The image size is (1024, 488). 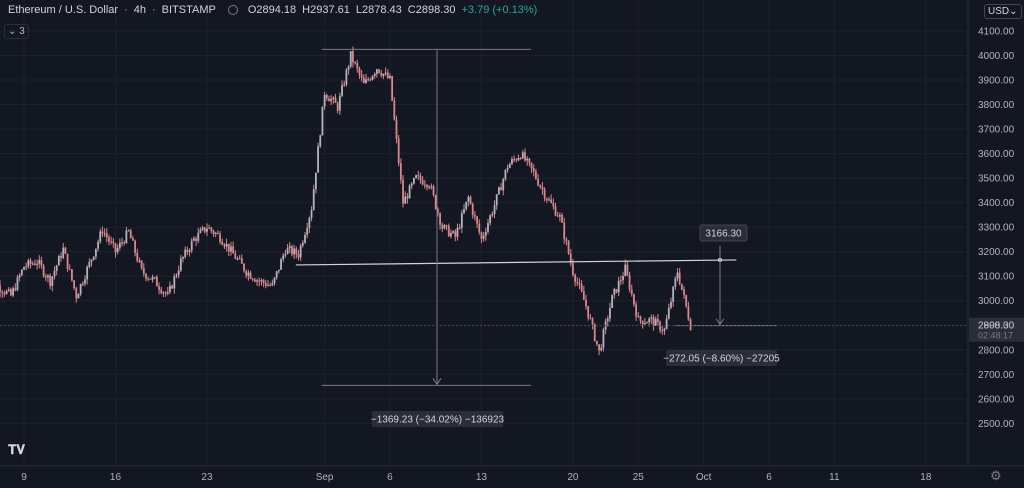 What do you see at coordinates (926, 477) in the screenshot?
I see `x-tick-label: 18` at bounding box center [926, 477].